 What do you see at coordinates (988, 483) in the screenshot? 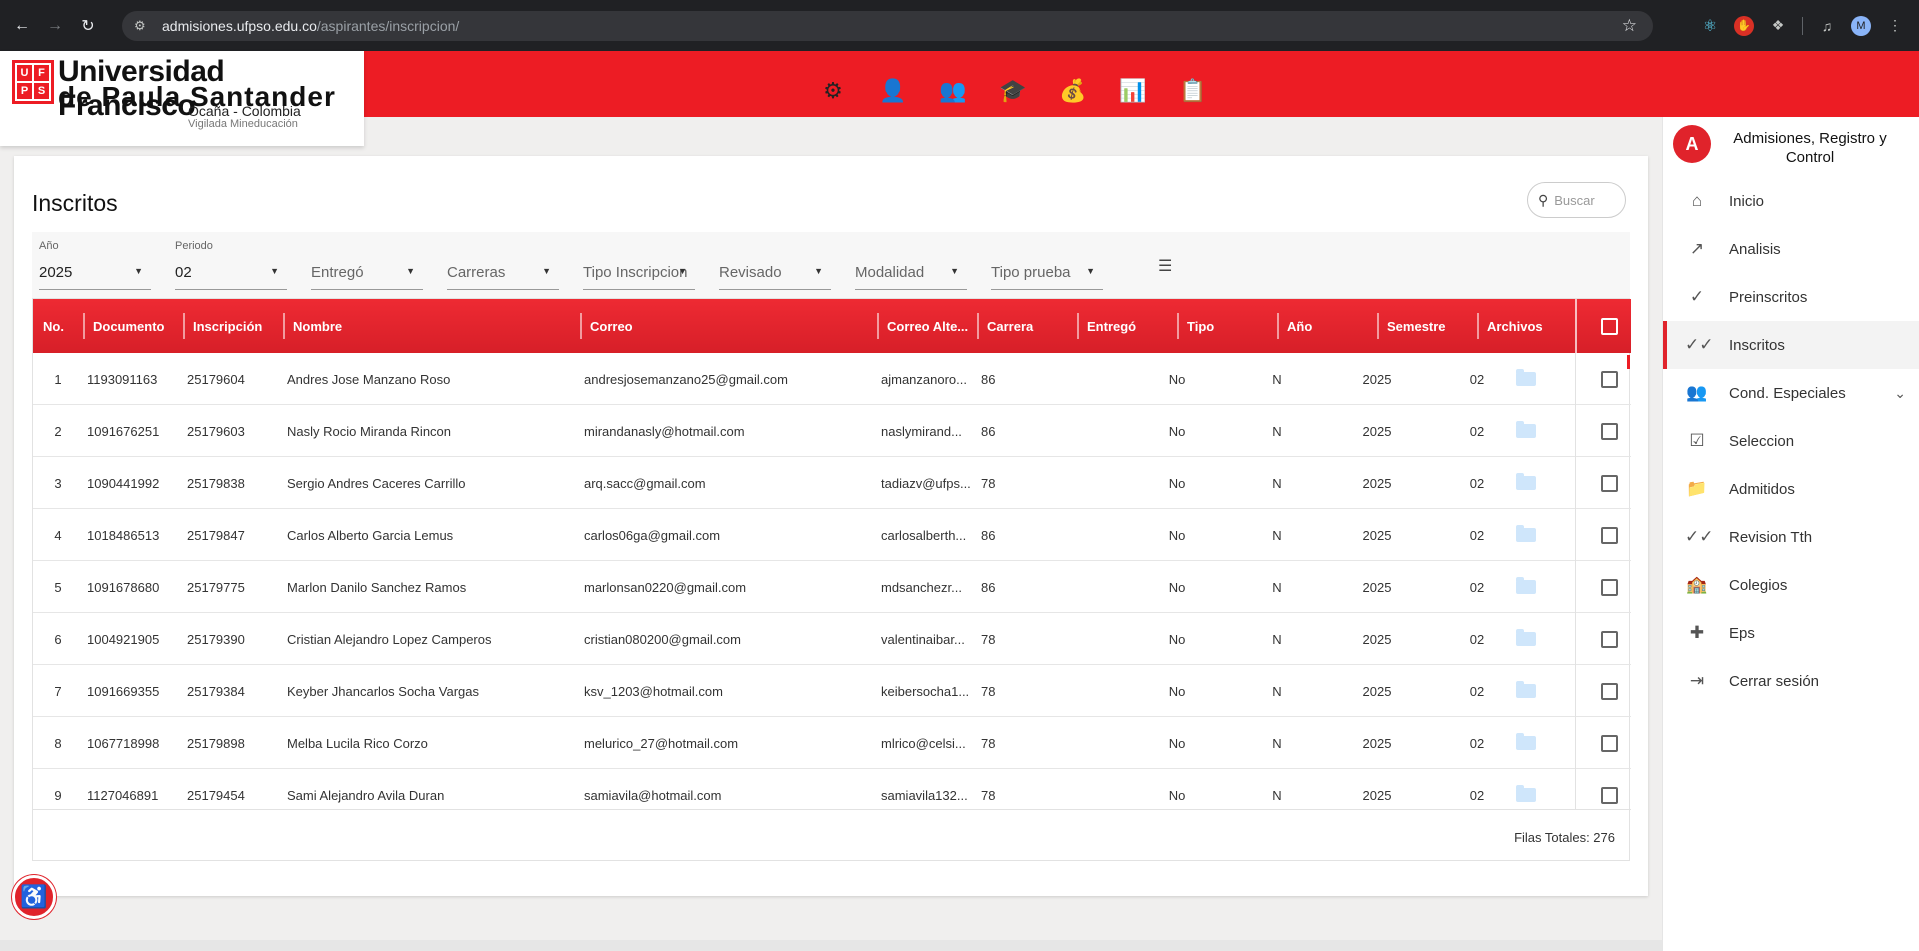
I see `cell-carrera: 78` at bounding box center [988, 483].